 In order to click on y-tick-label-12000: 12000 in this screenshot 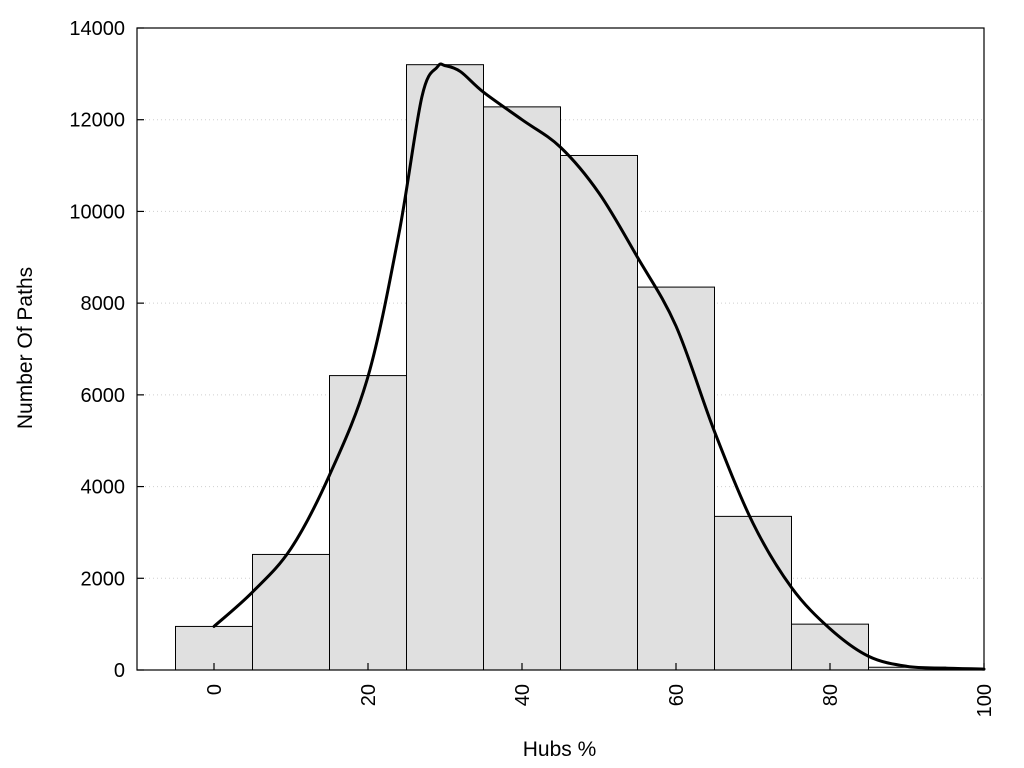, I will do `click(97, 121)`.